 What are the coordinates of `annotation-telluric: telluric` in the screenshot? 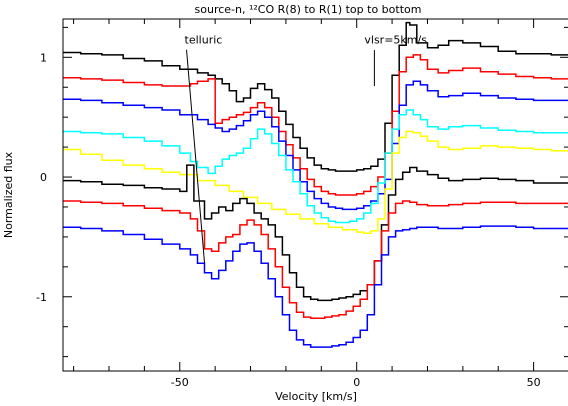 It's located at (204, 40).